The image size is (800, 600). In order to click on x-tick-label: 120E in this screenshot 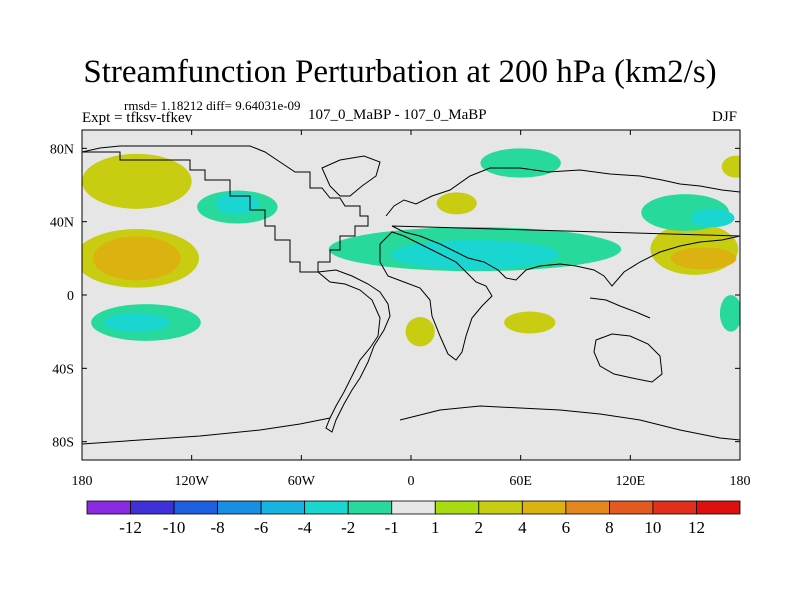, I will do `click(631, 481)`.